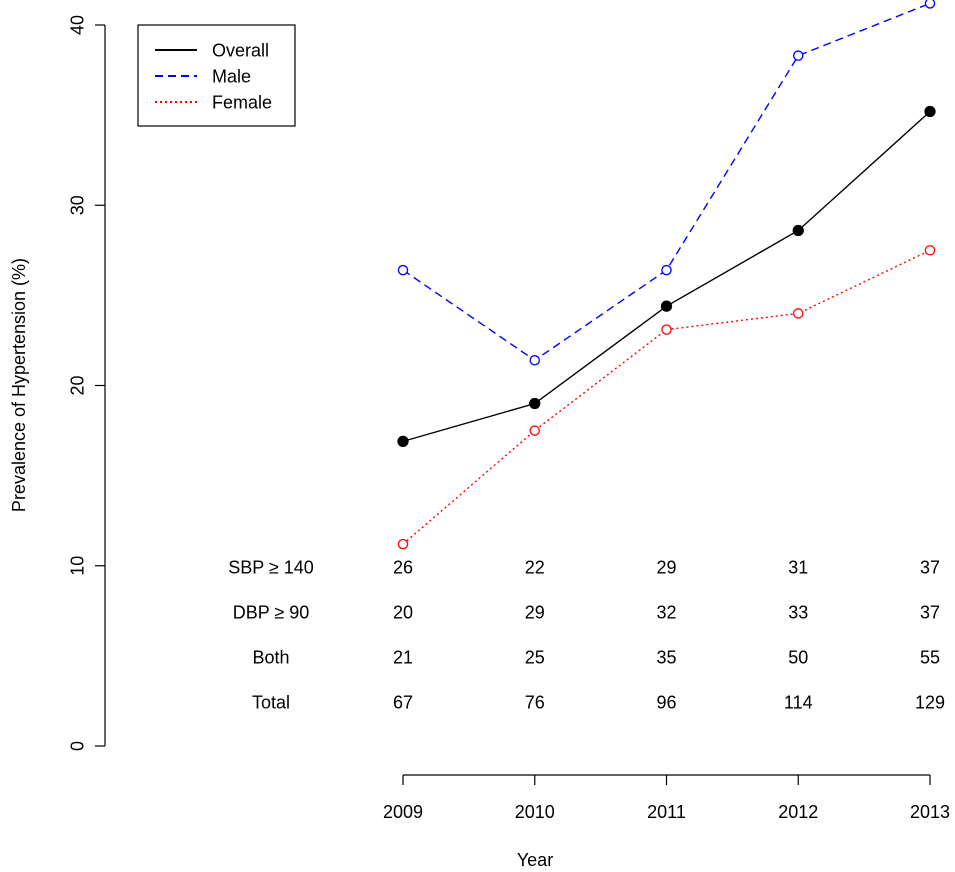 This screenshot has height=872, width=955. I want to click on table-cell: 67, so click(403, 702).